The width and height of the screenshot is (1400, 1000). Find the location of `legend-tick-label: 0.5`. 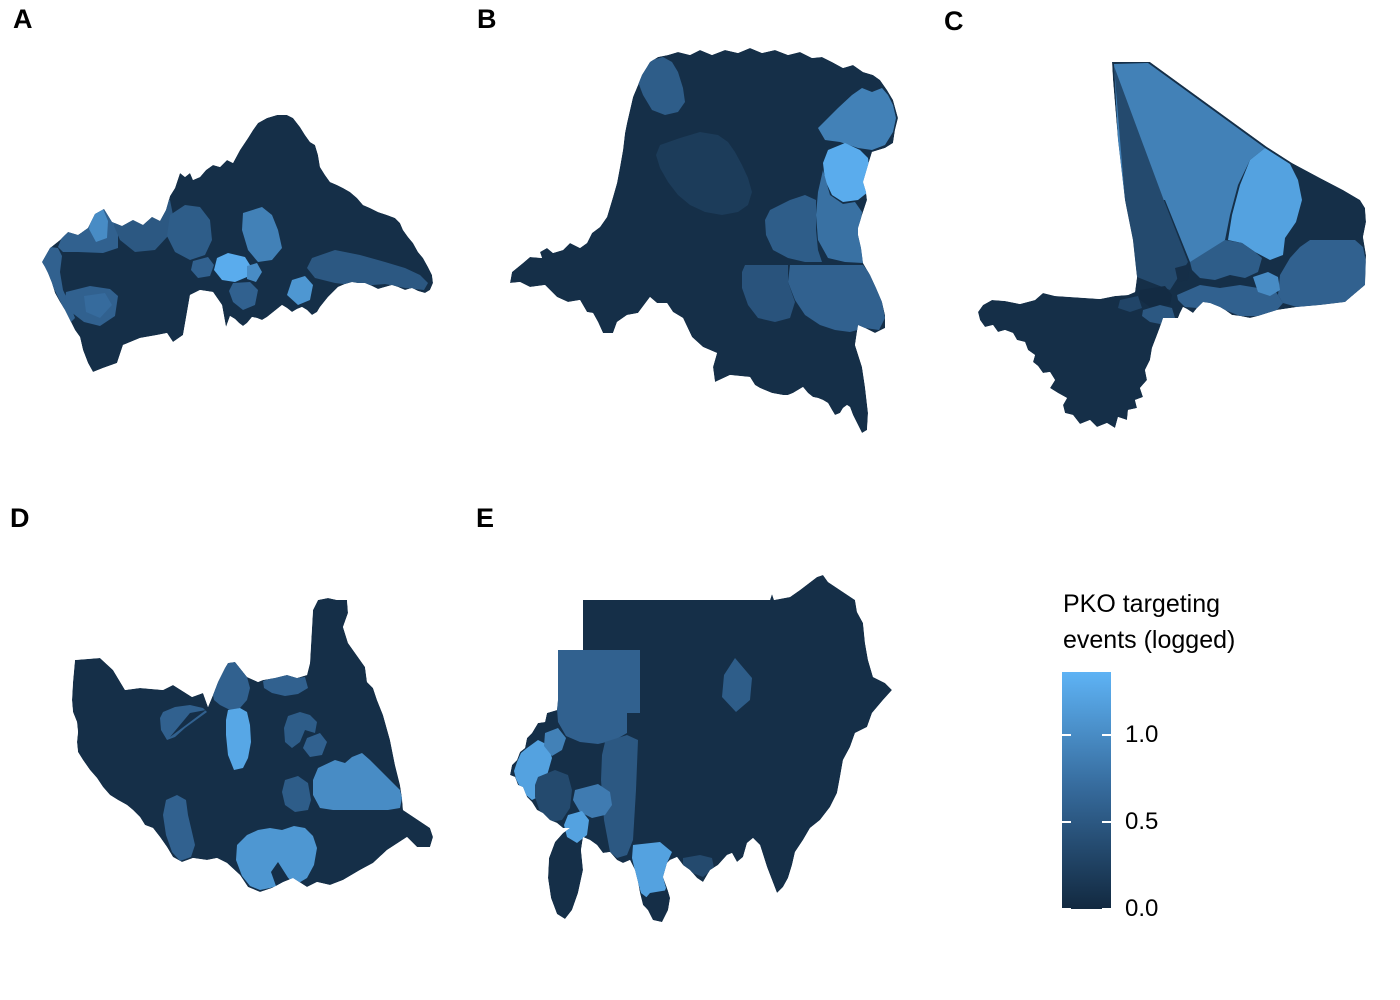

legend-tick-label: 0.5 is located at coordinates (1142, 821).